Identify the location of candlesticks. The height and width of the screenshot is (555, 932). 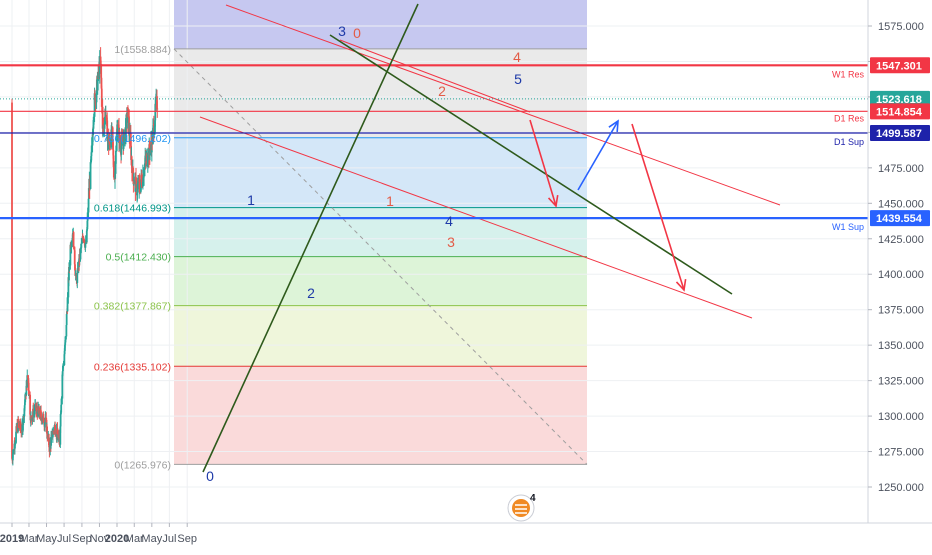
(85, 256).